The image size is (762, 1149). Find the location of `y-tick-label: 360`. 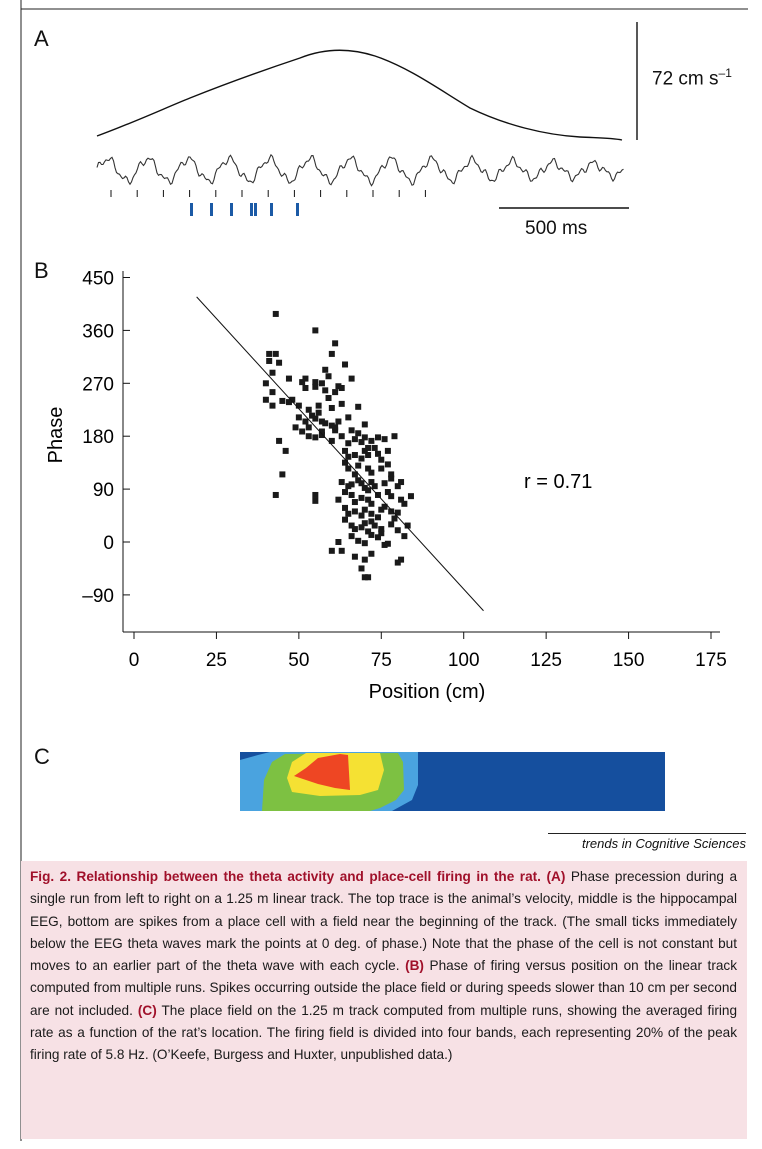

y-tick-label: 360 is located at coordinates (98, 331).